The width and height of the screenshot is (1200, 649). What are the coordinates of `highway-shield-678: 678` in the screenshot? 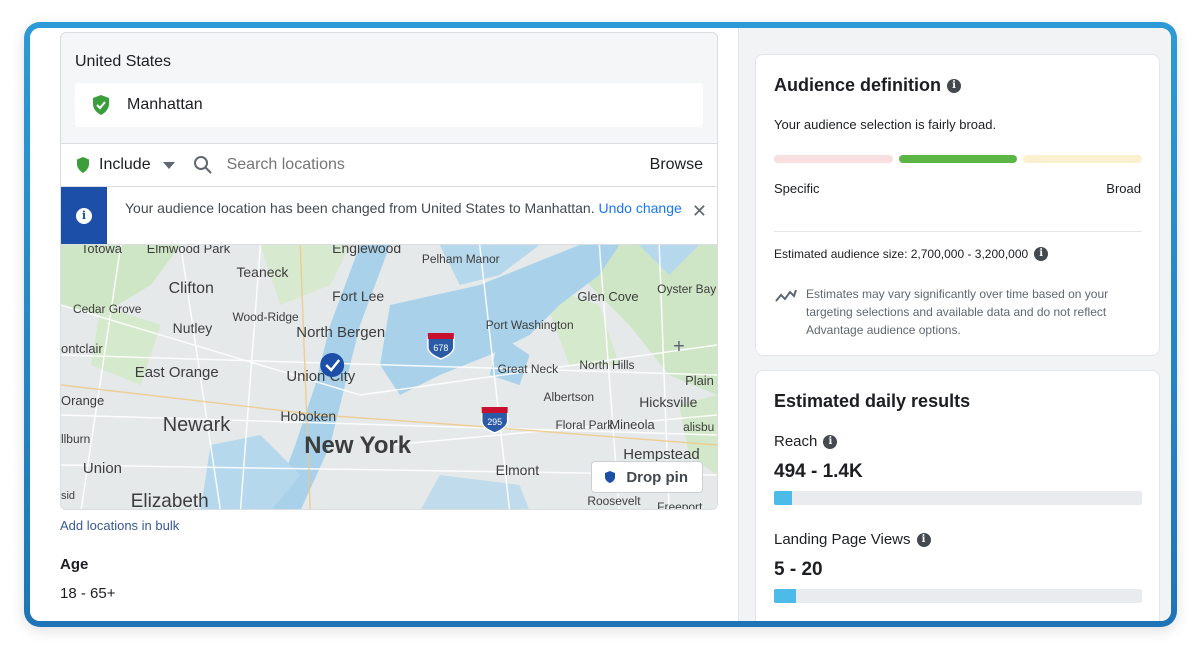 It's located at (441, 346).